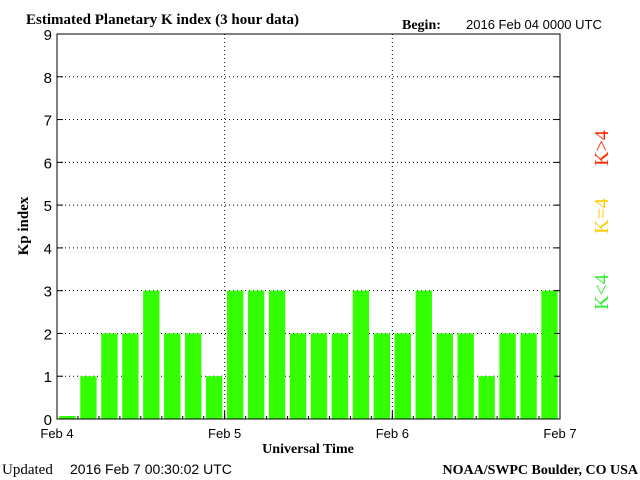 The image size is (640, 480). I want to click on updated-value: 2016 Feb 7 00:30:02 UTC, so click(151, 469).